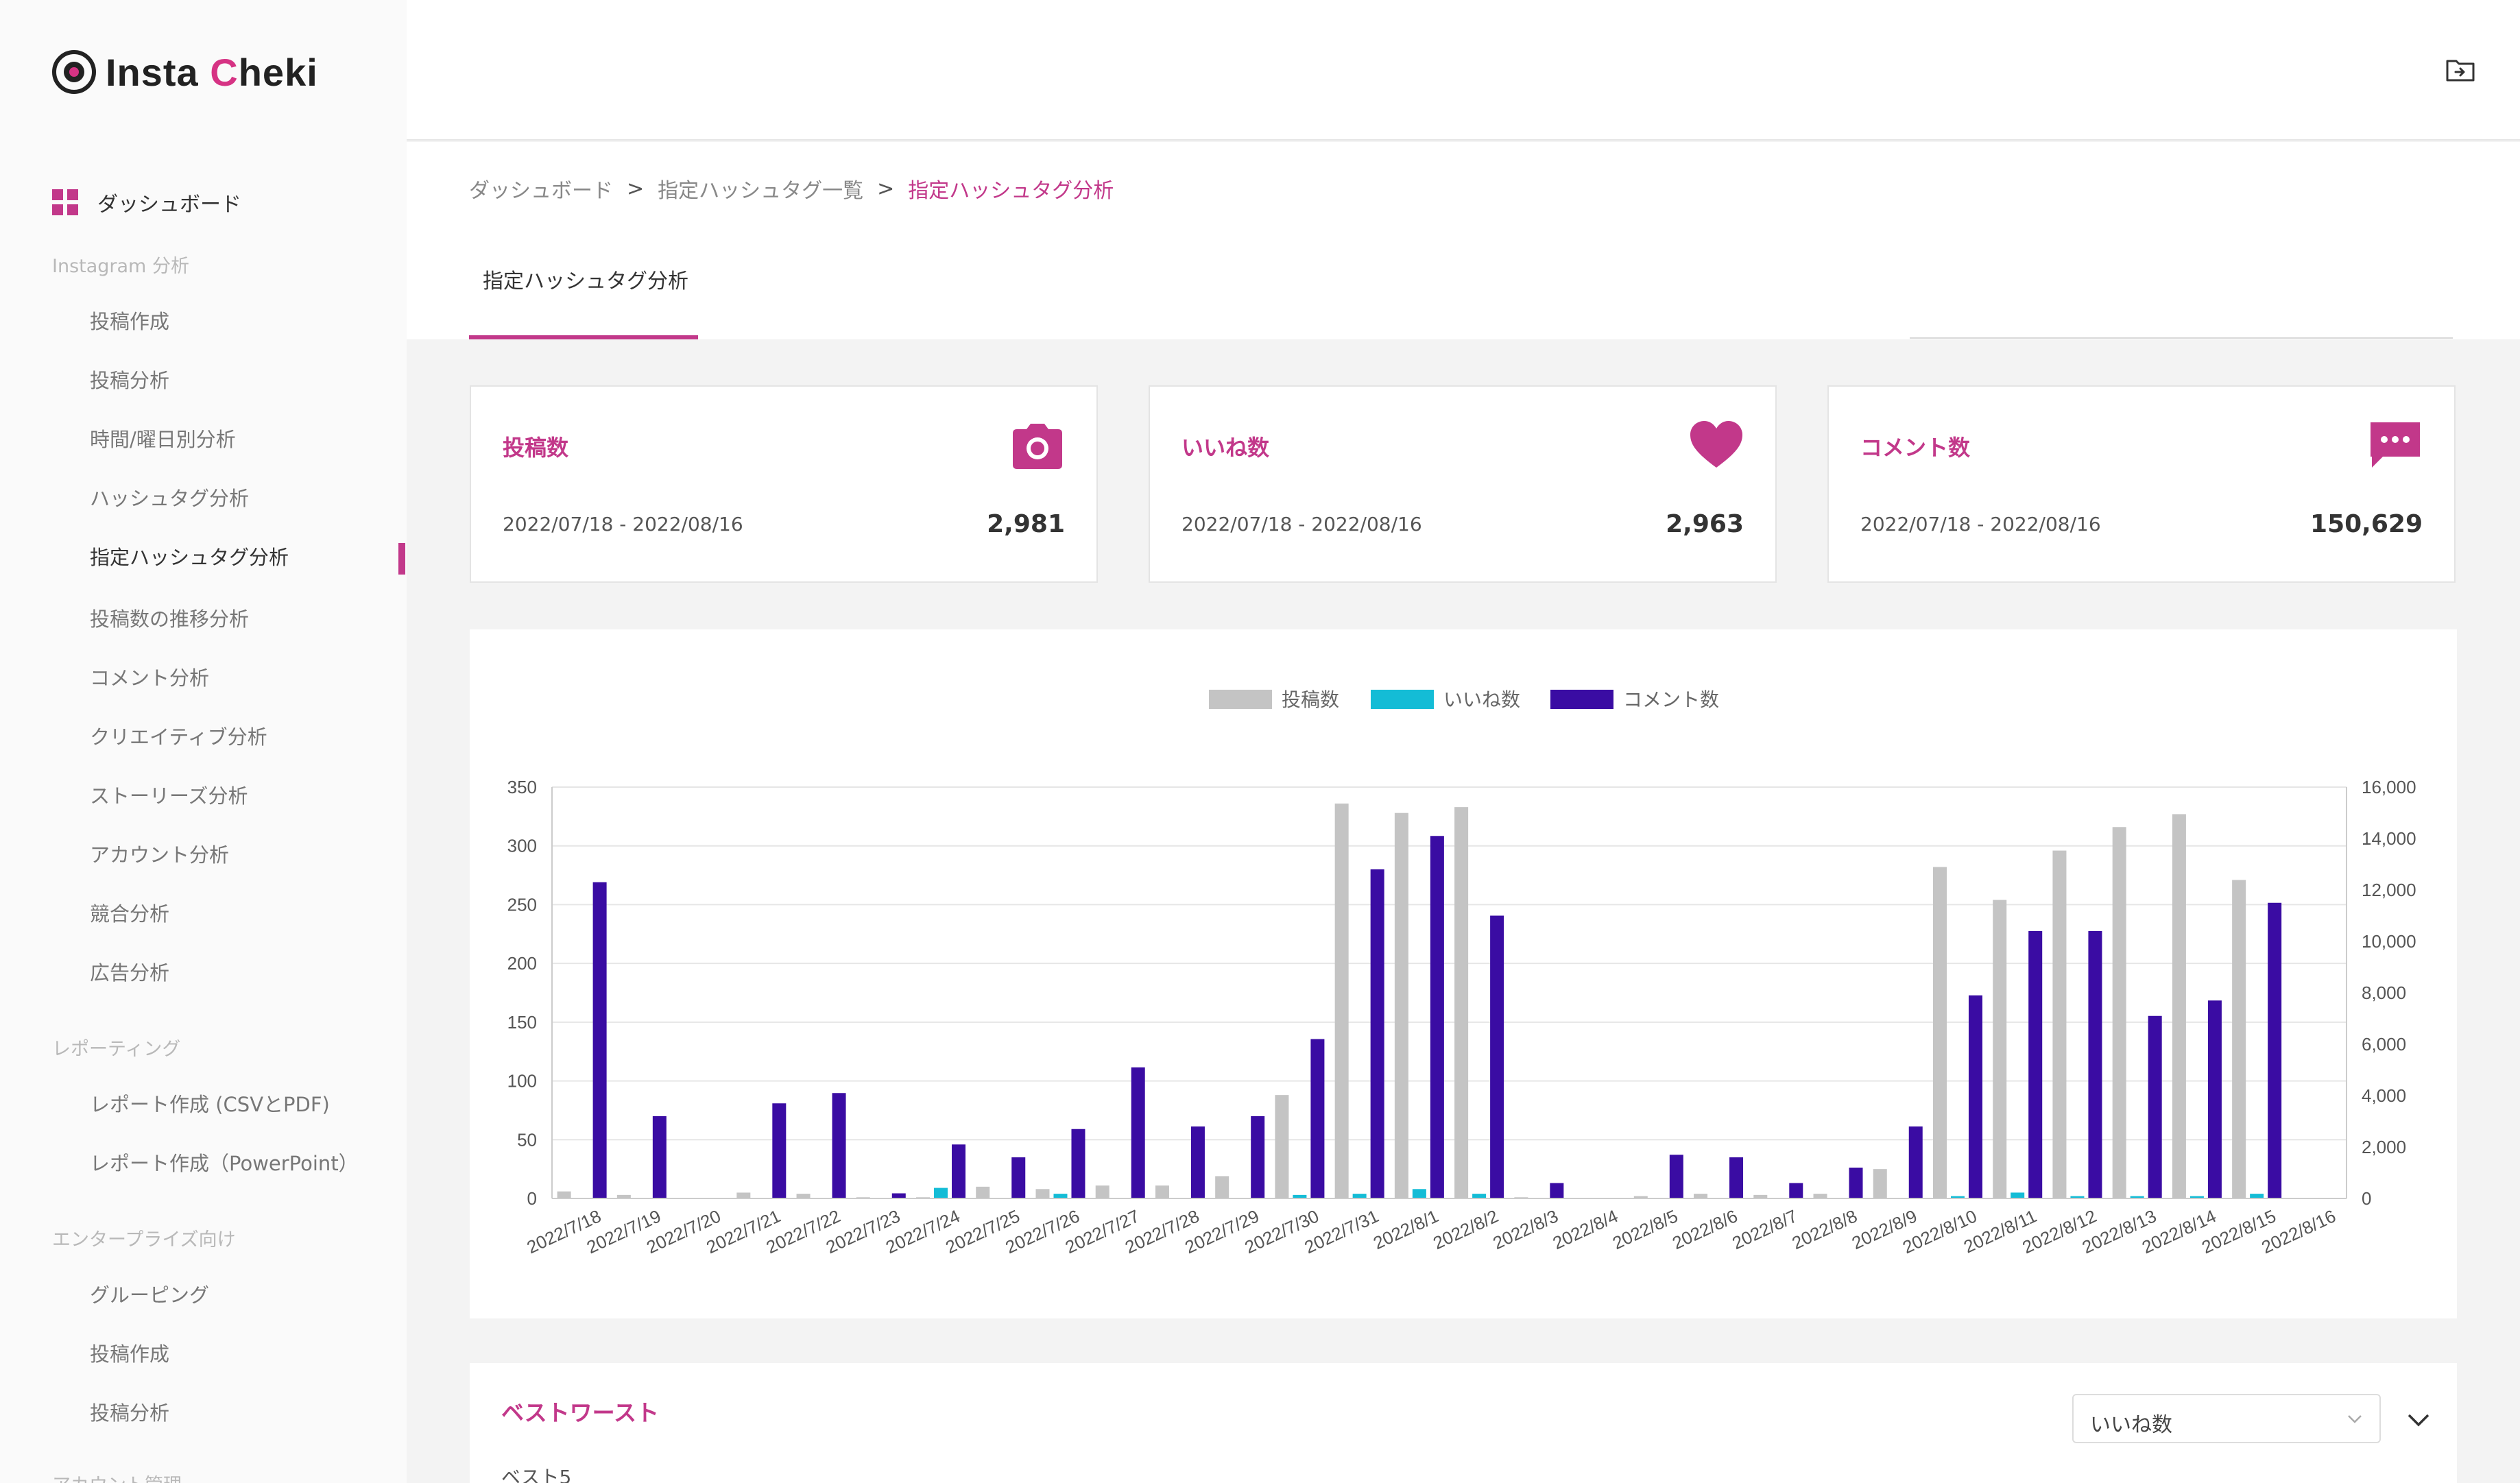 The height and width of the screenshot is (1483, 2520). What do you see at coordinates (170, 619) in the screenshot?
I see `sidebar-item: 投稿数の推移分析` at bounding box center [170, 619].